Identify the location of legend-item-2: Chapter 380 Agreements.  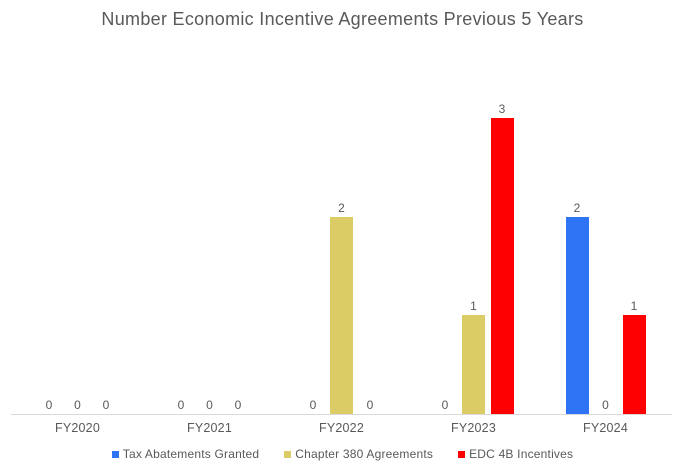
(358, 454).